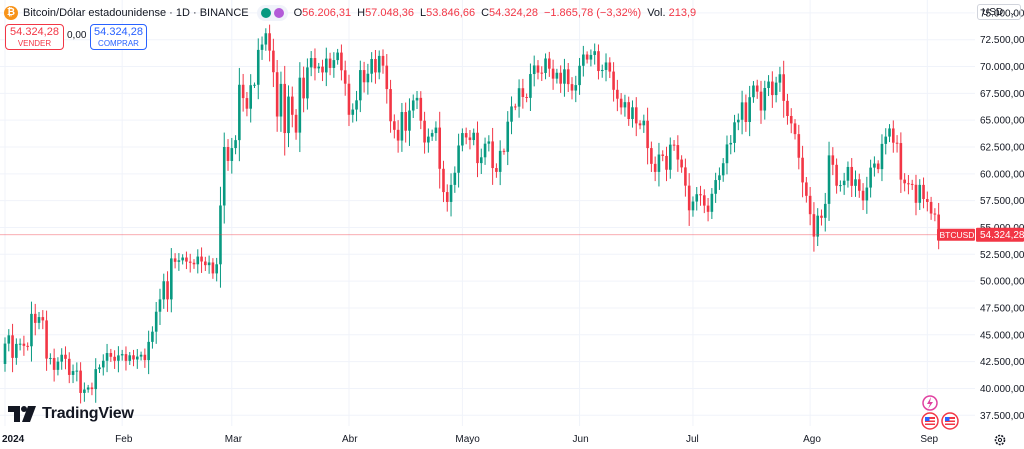  Describe the element at coordinates (1002, 362) in the screenshot. I see `y-tick-label: 42.500,00` at that location.